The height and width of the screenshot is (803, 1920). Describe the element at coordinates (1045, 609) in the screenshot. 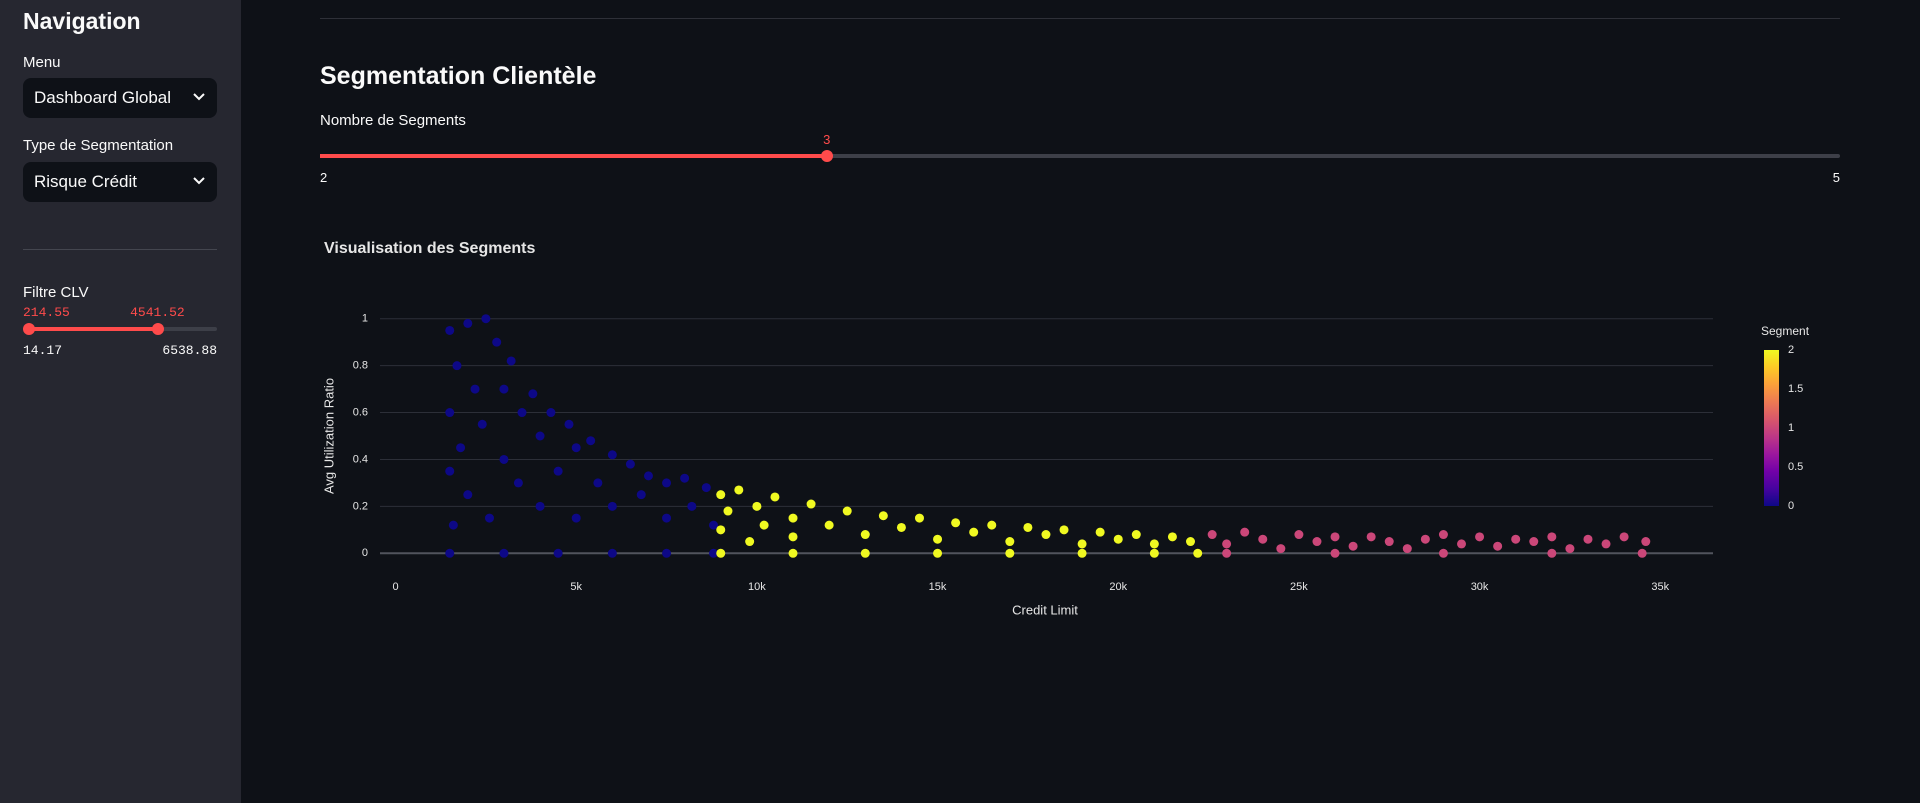

I see `x-axis-label: Credit Limit` at that location.